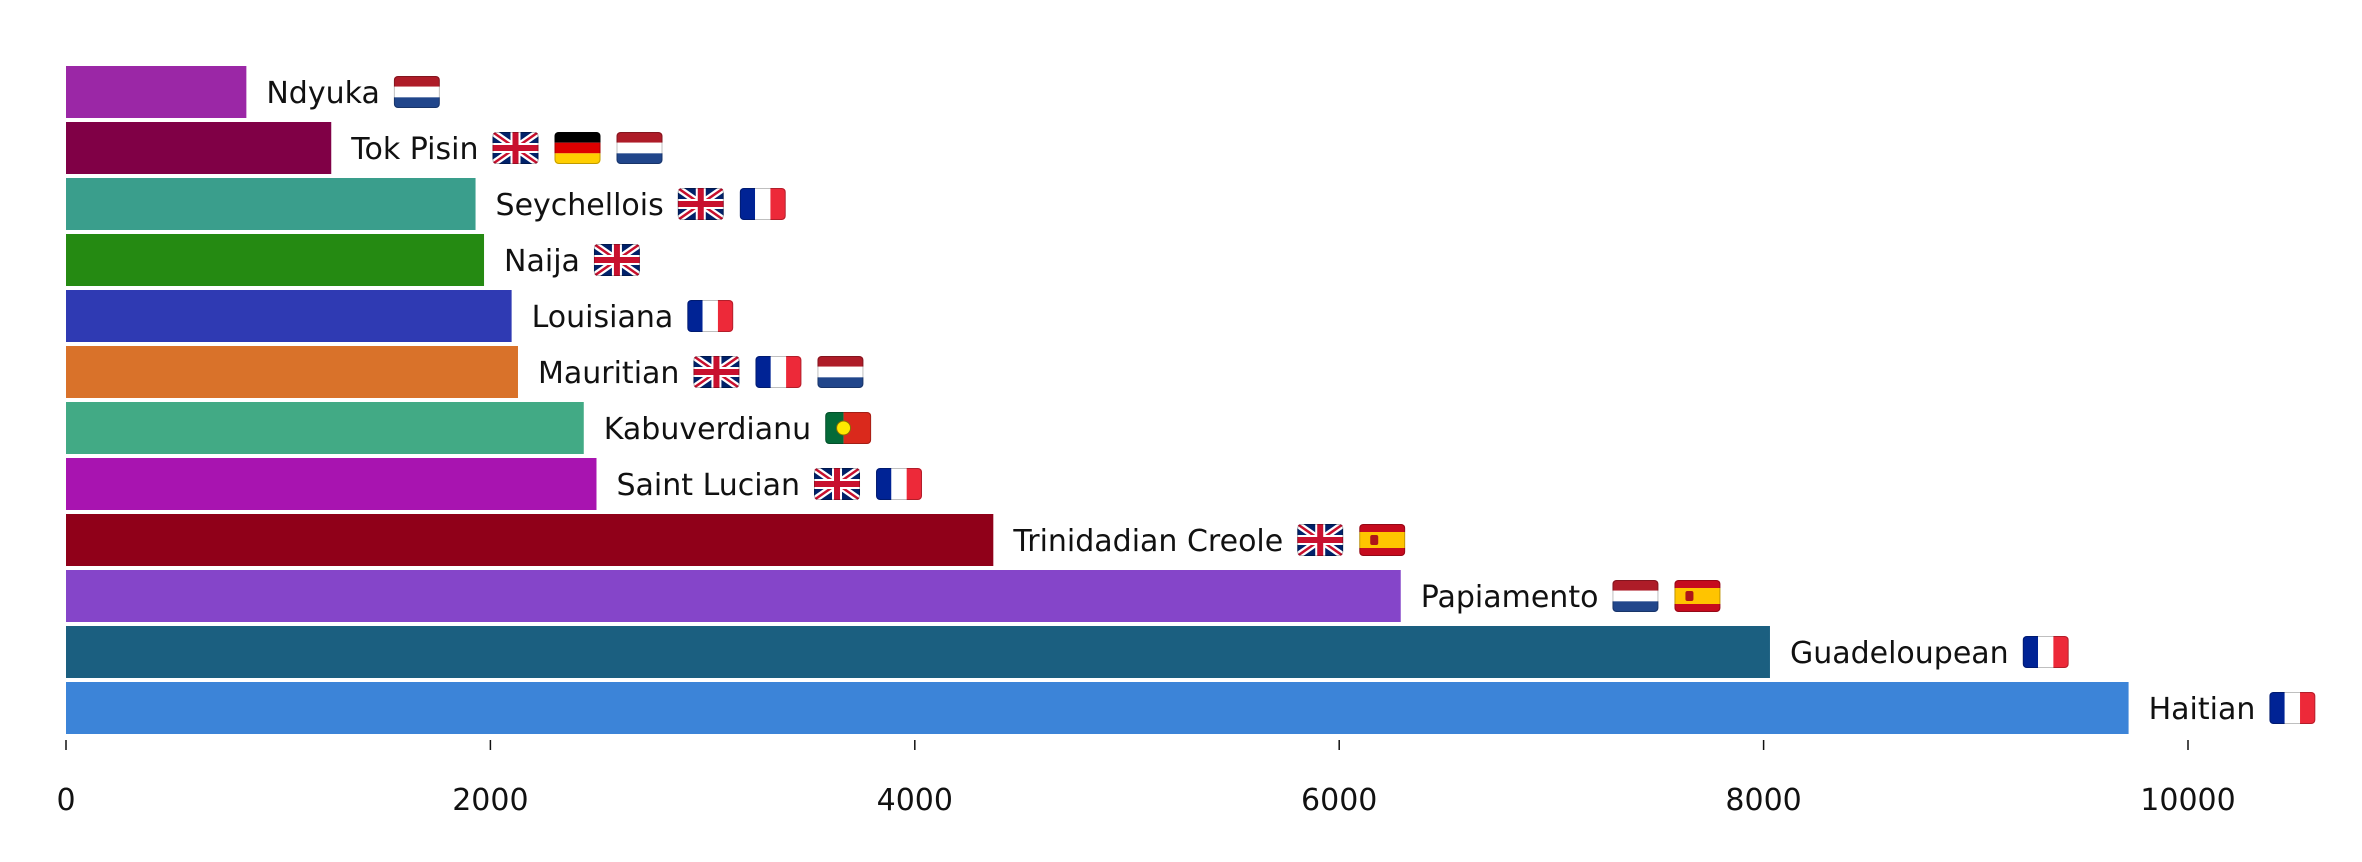  Describe the element at coordinates (271, 204) in the screenshot. I see `bar-seychellois` at that location.